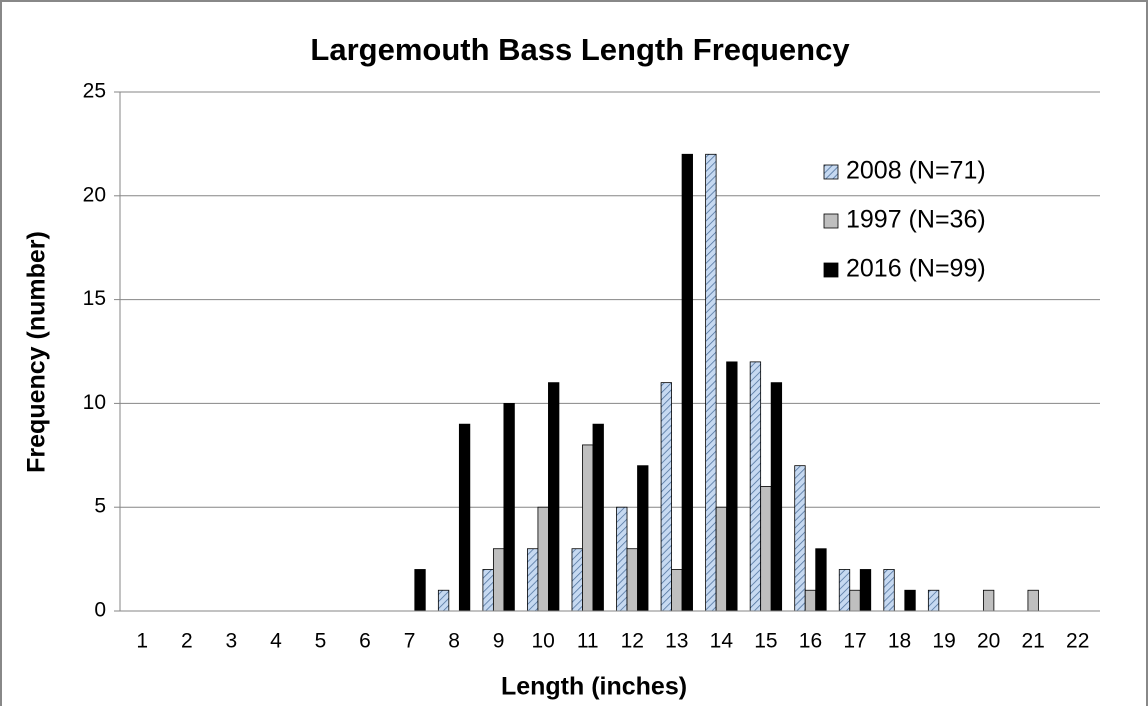  Describe the element at coordinates (588, 641) in the screenshot. I see `x-tick-label: 11` at that location.